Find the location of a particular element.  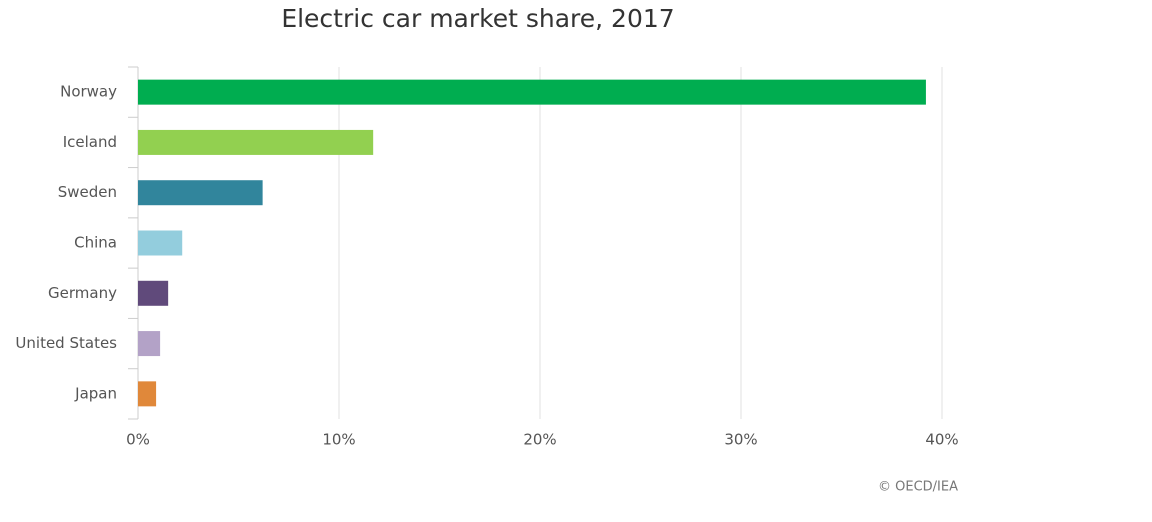

y-tick-label: Sweden is located at coordinates (87, 192).